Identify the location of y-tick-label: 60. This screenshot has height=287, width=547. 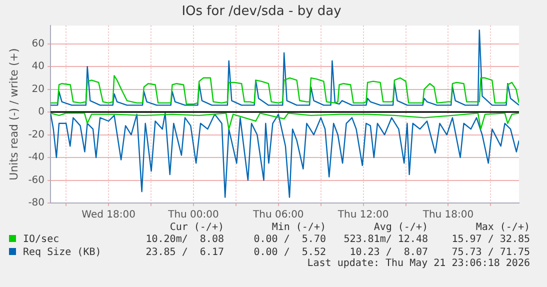
(38, 44).